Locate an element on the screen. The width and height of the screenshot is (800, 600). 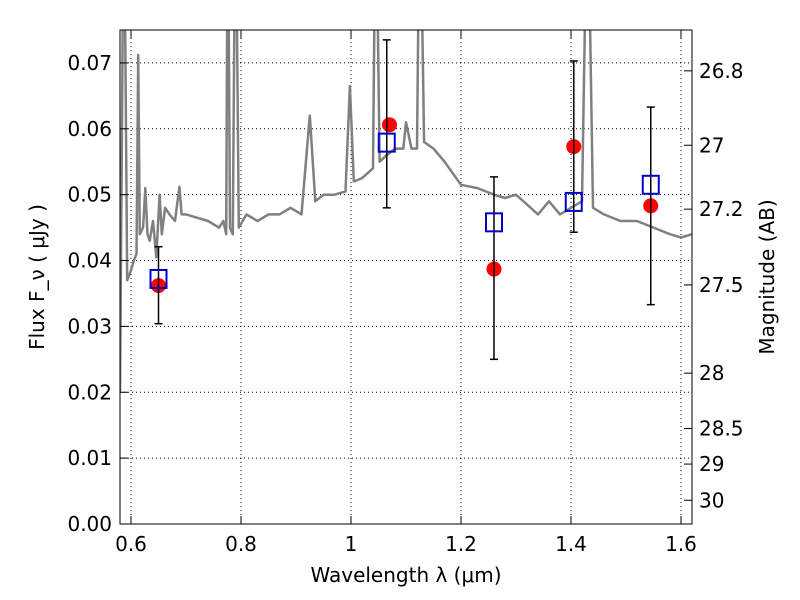
y-tick-label: 0.00 is located at coordinates (89, 524).